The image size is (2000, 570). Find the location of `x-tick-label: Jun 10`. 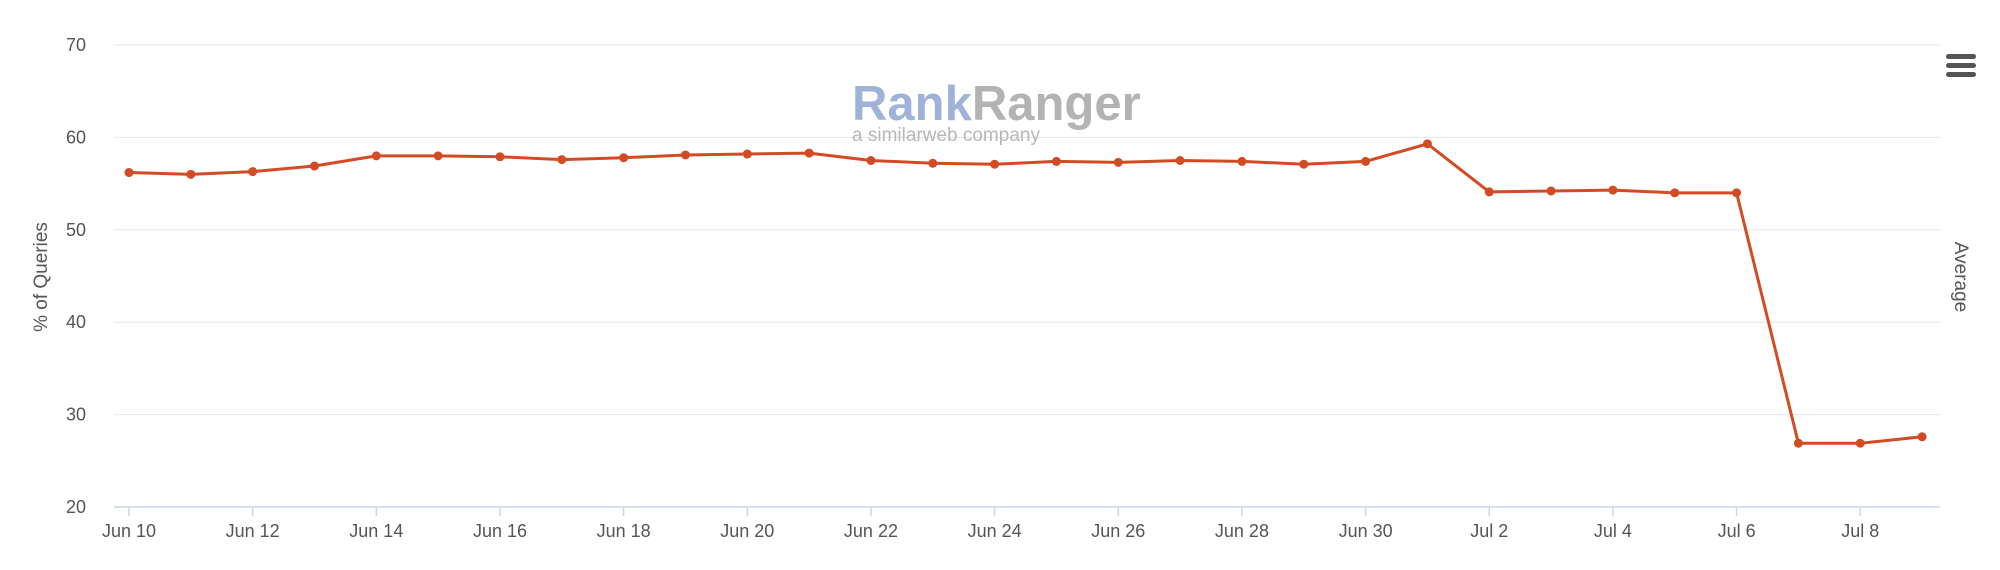

x-tick-label: Jun 10 is located at coordinates (129, 531).